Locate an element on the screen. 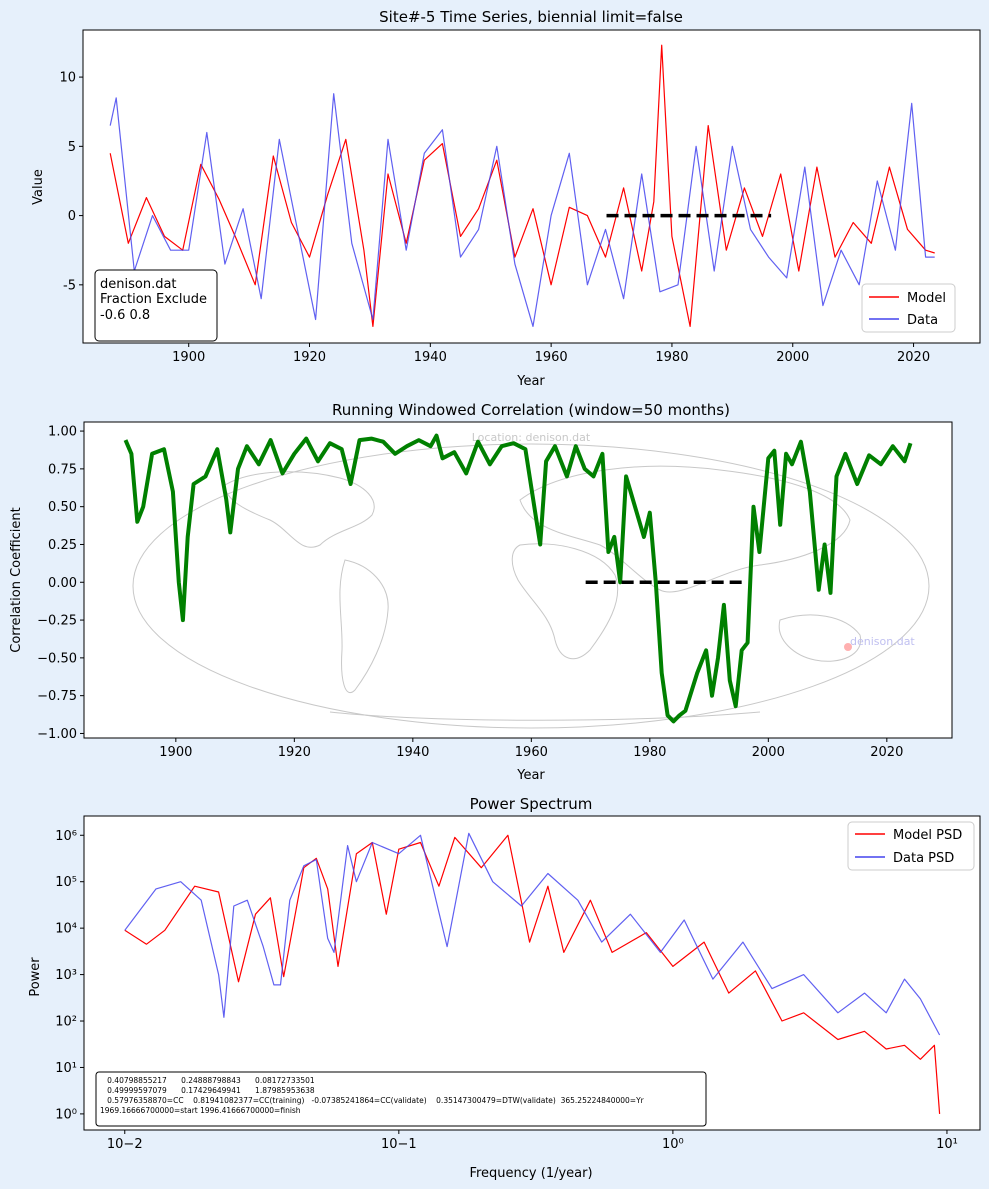 This screenshot has height=1189, width=989. y-tick-label: 0 is located at coordinates (72, 216).